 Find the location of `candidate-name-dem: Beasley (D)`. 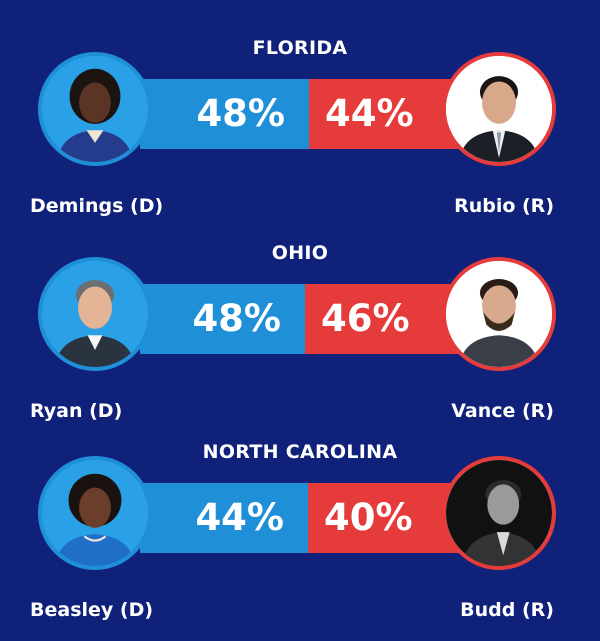

candidate-name-dem: Beasley (D) is located at coordinates (92, 610).